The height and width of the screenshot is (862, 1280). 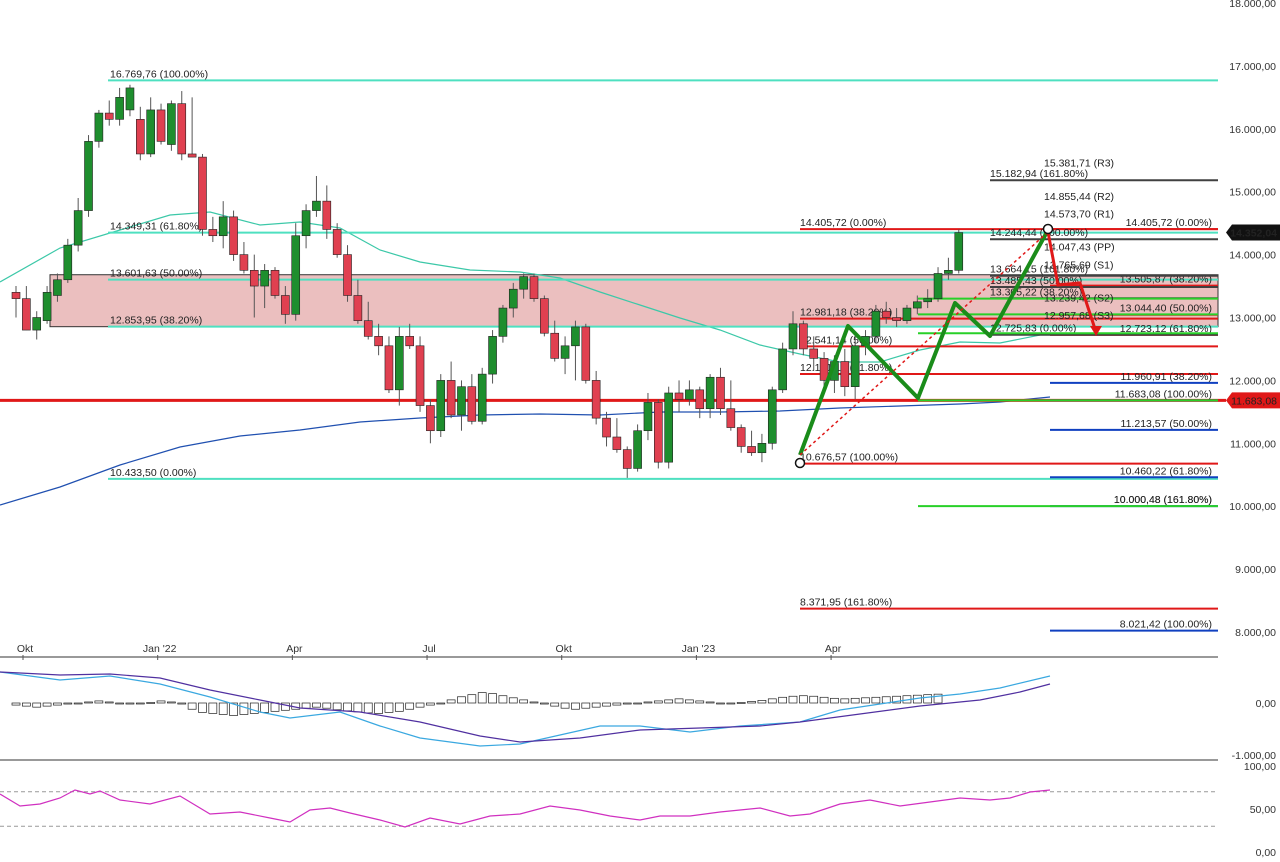 I want to click on rsi-tick-label: 0,00, so click(x=1266, y=853).